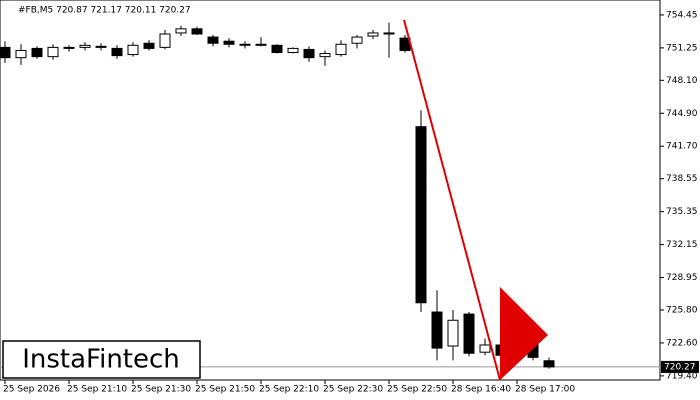 The image size is (700, 400). Describe the element at coordinates (682, 81) in the screenshot. I see `y-tick-label: 748.10` at that location.